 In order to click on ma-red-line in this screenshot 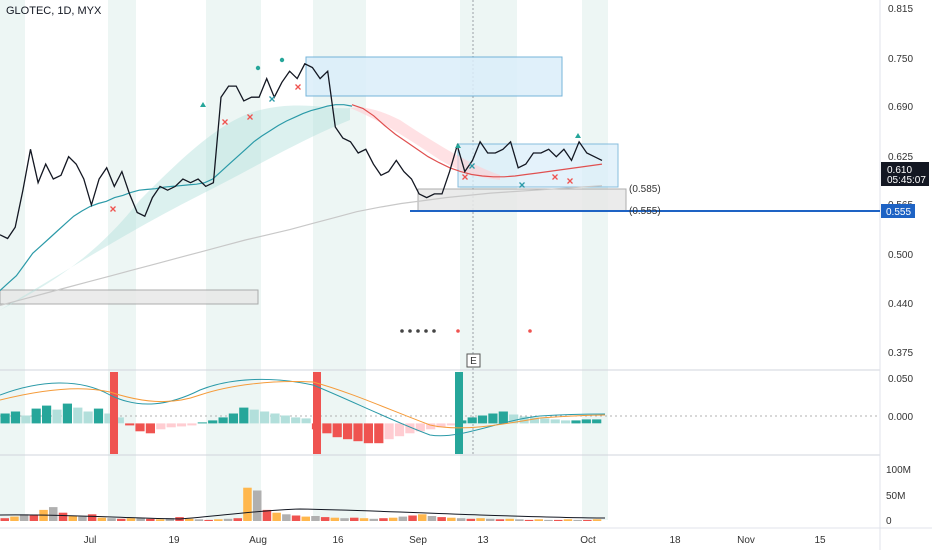, I will do `click(477, 141)`.